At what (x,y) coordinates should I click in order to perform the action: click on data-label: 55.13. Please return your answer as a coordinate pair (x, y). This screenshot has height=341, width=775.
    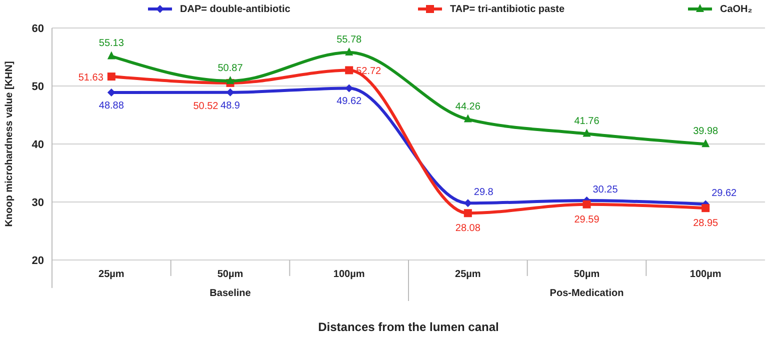
    Looking at the image, I should click on (111, 44).